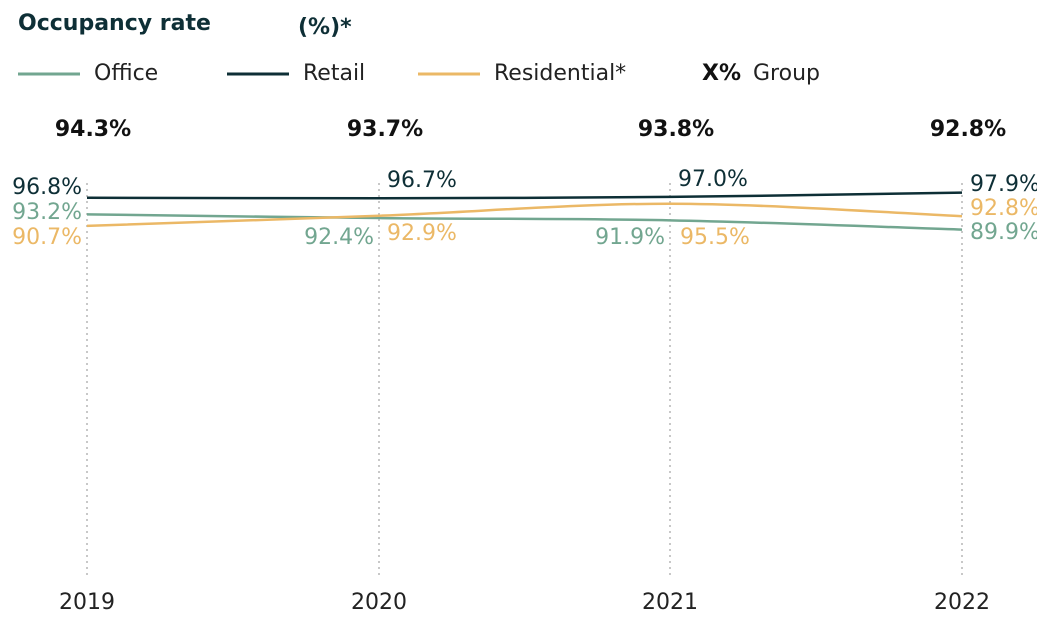 This screenshot has height=617, width=1037. What do you see at coordinates (1003, 232) in the screenshot?
I see `data-label: 89.9%` at bounding box center [1003, 232].